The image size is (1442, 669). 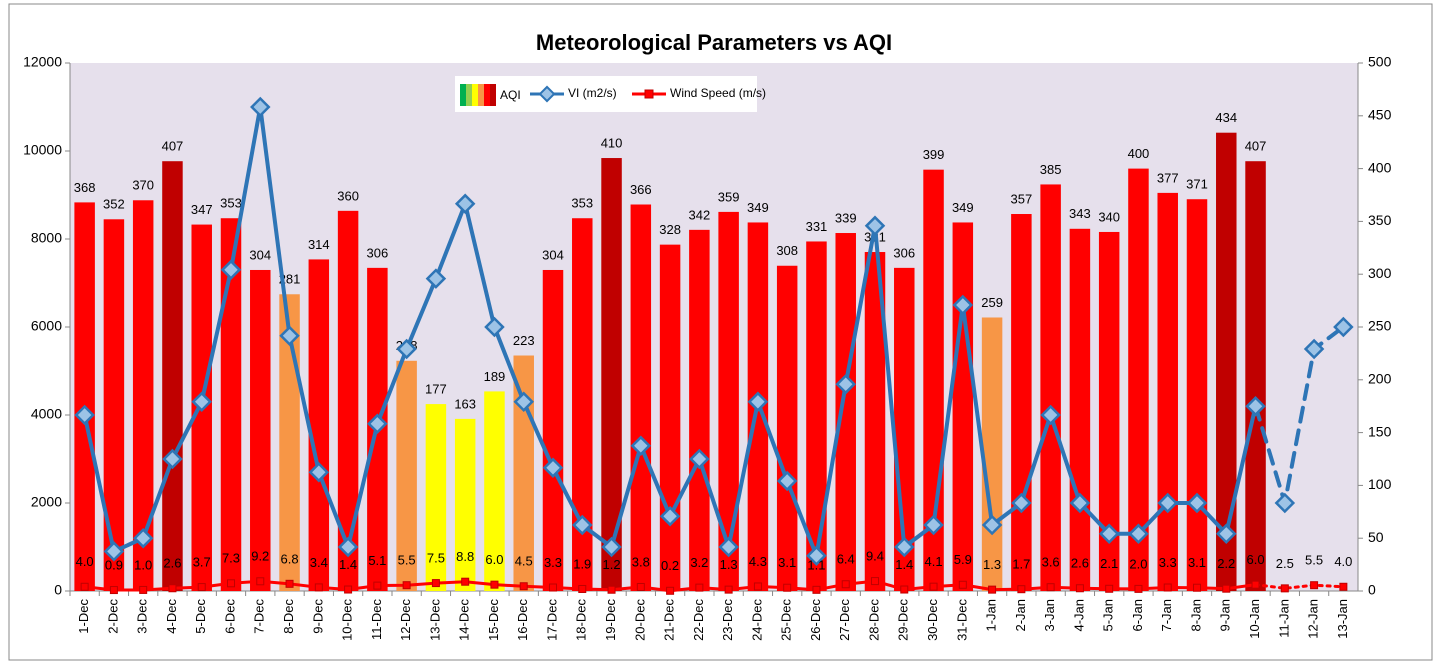 What do you see at coordinates (1166, 615) in the screenshot?
I see `x-tick-label: 7-Jan` at bounding box center [1166, 615].